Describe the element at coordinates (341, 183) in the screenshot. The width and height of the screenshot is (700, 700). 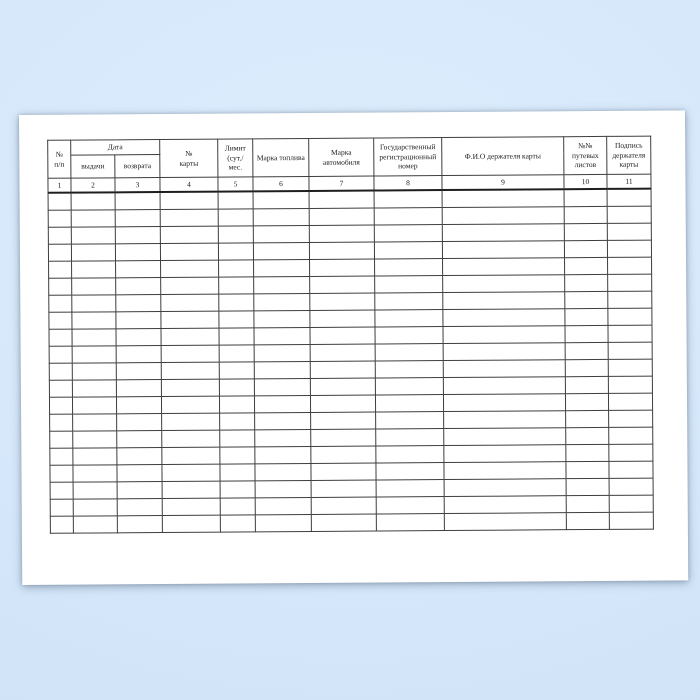
I see `column-number: 7` at that location.